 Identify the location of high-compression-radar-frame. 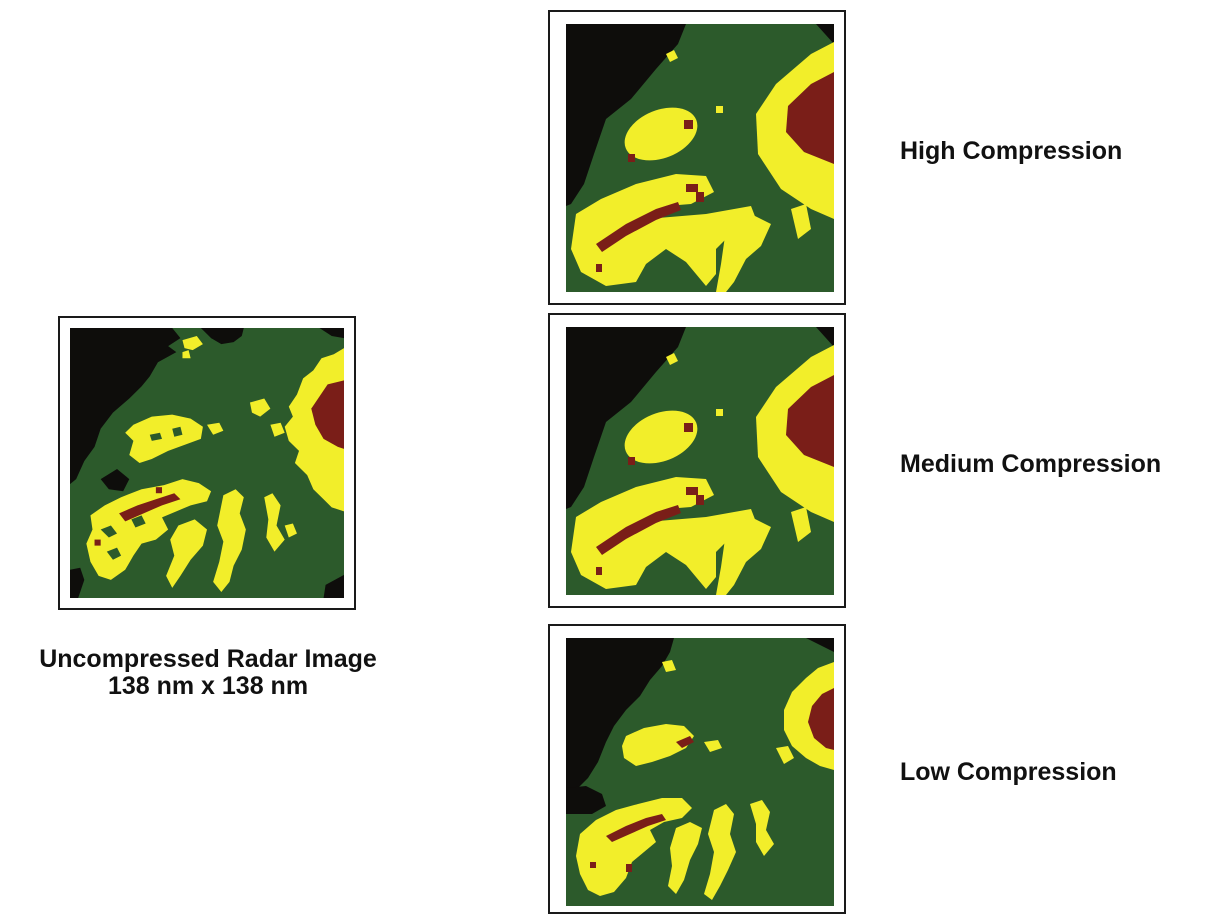
(697, 157).